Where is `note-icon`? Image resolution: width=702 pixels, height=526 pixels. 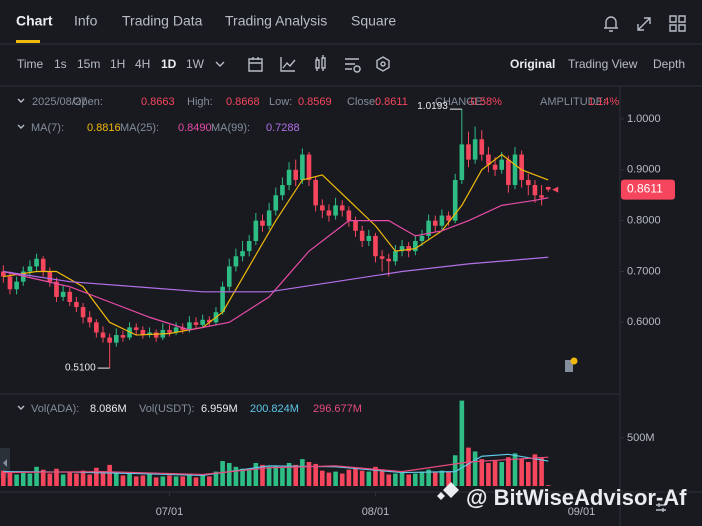 note-icon is located at coordinates (569, 366).